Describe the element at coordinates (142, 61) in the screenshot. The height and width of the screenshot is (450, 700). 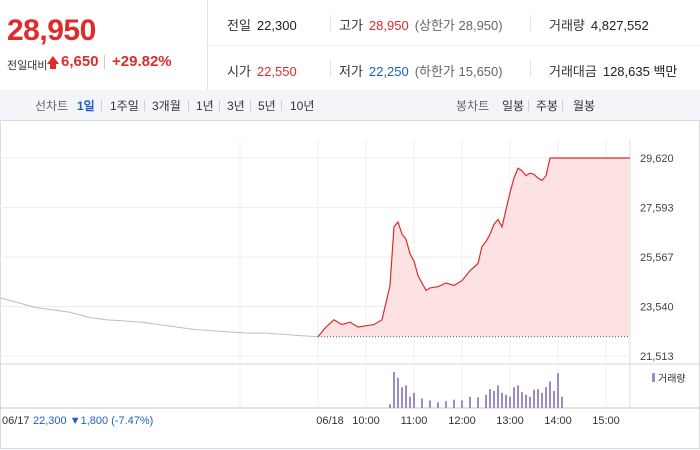
I see `change-percent: +29.82%` at that location.